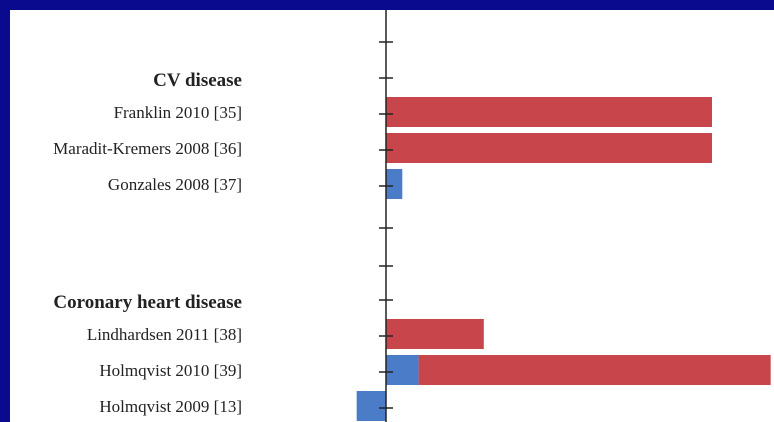 This screenshot has width=774, height=422. What do you see at coordinates (178, 112) in the screenshot?
I see `study-label: Franklin 2010 [35]` at bounding box center [178, 112].